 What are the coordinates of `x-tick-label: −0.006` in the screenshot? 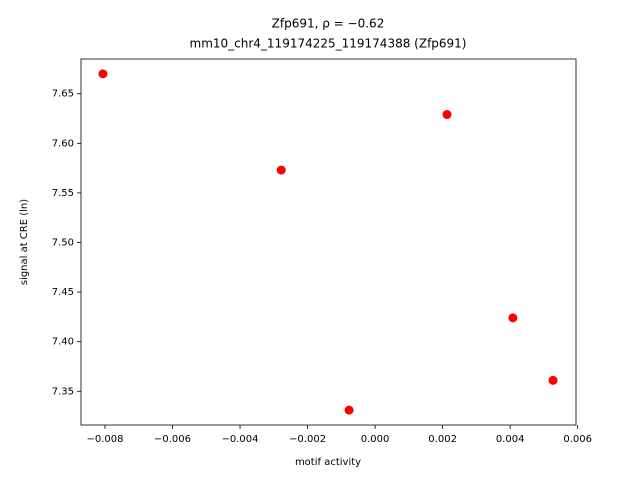 It's located at (172, 439).